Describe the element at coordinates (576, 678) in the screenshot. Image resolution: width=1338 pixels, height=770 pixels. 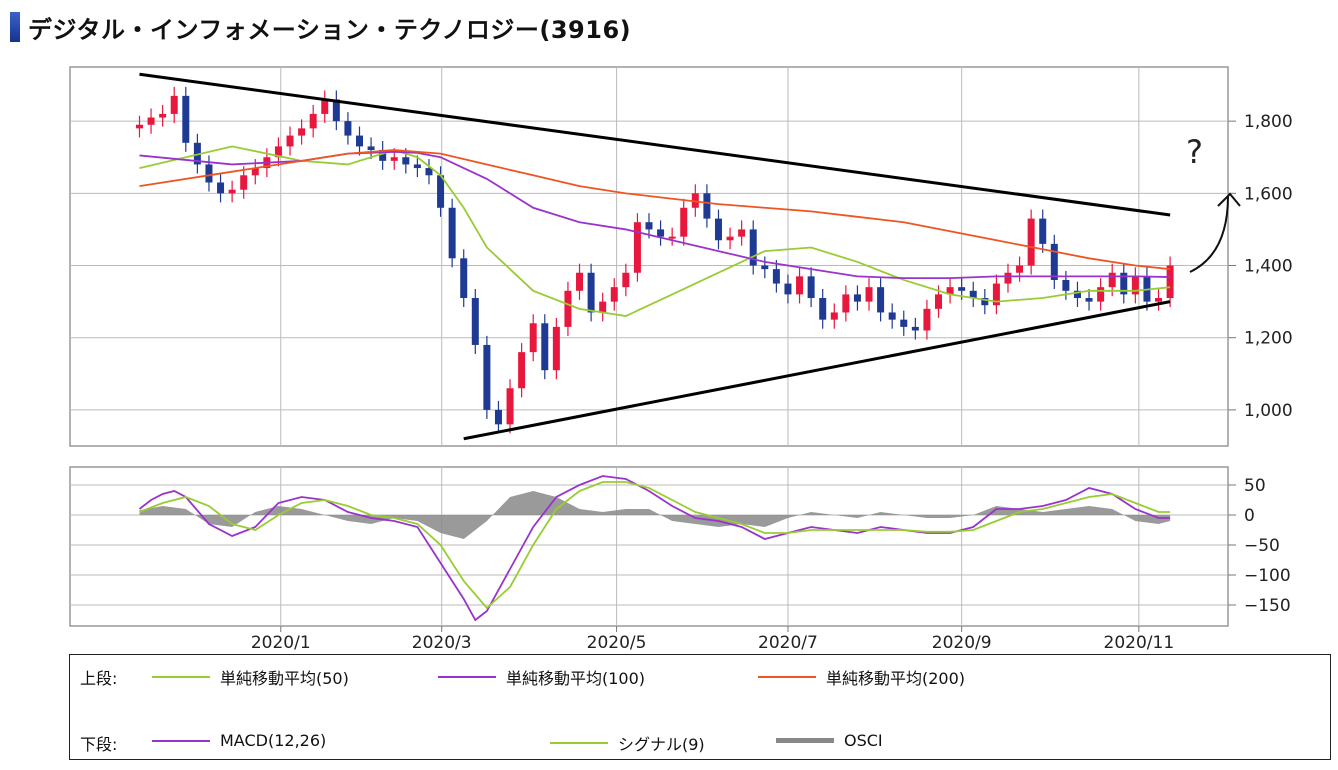
I see `legend-item-label: 単純移動平均(100)` at that location.